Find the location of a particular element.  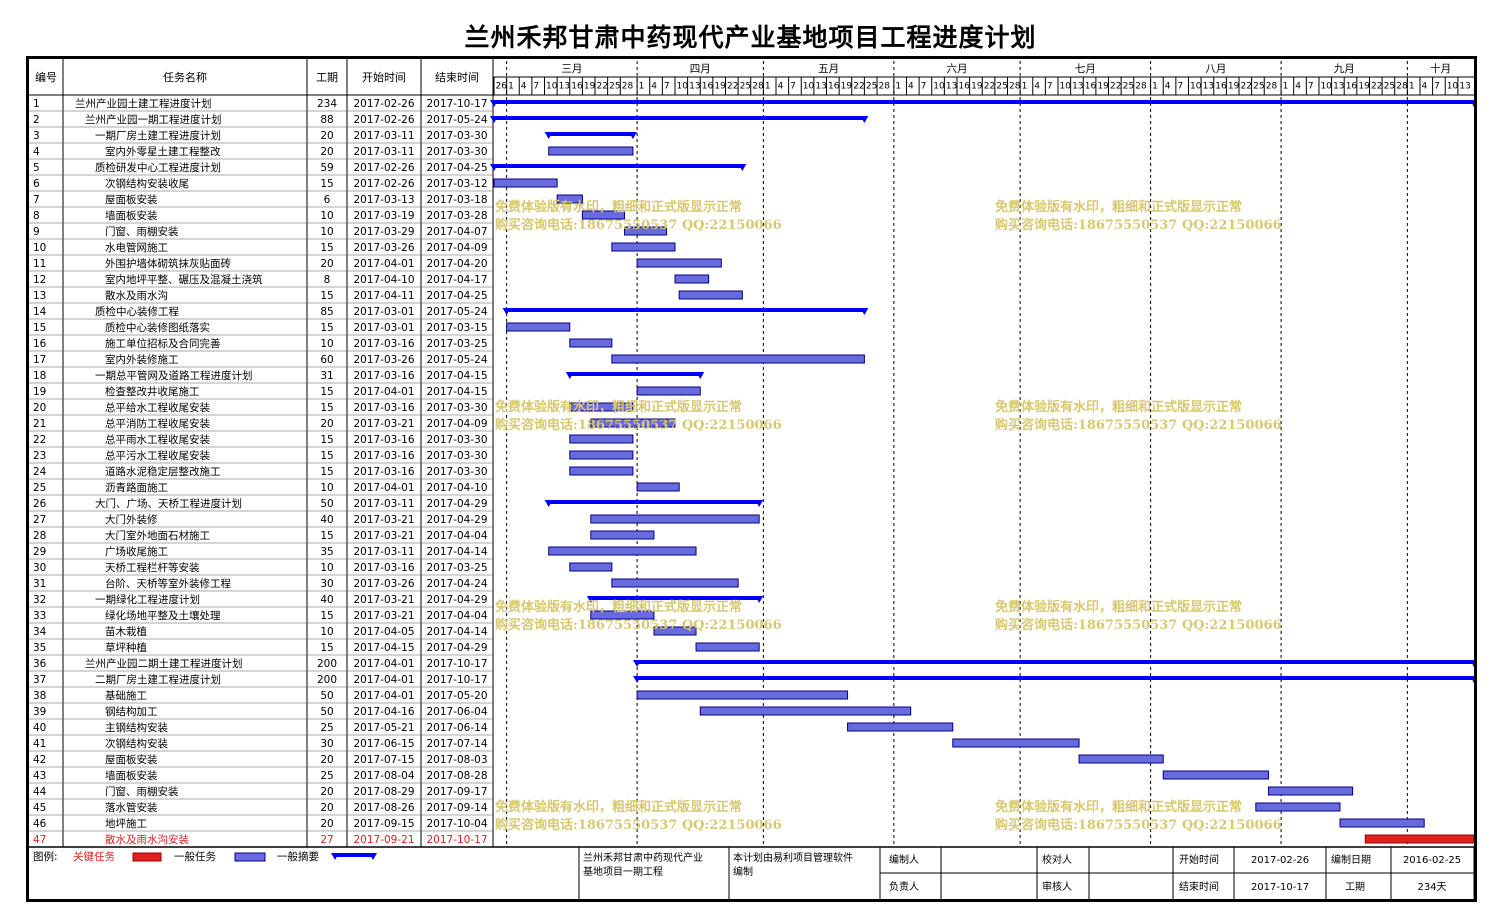

task-name: 次钢结构安装收尾 is located at coordinates (147, 183).